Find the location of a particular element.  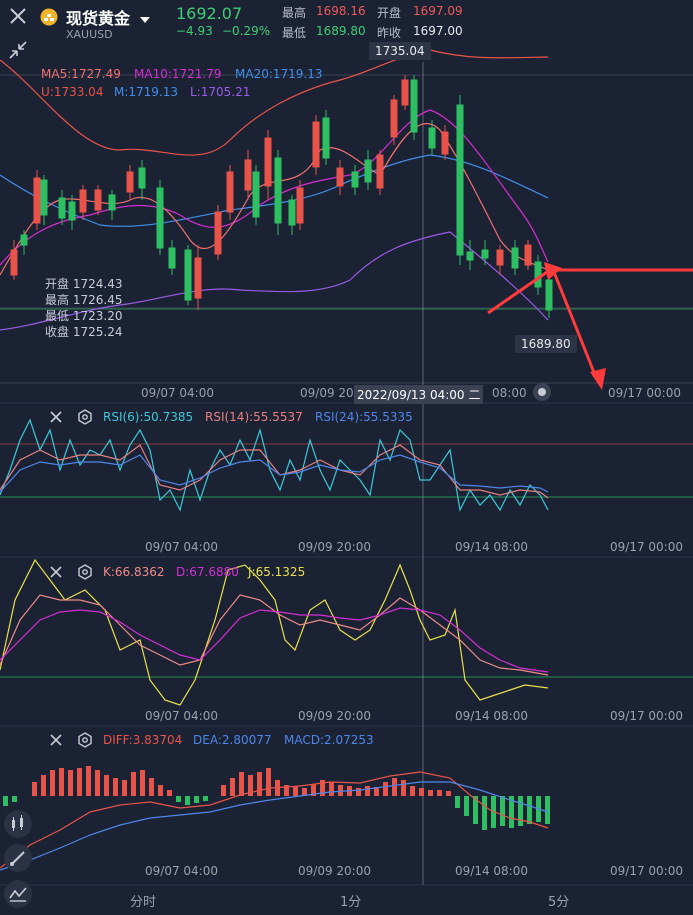

current-price: 1692.07 is located at coordinates (209, 13).